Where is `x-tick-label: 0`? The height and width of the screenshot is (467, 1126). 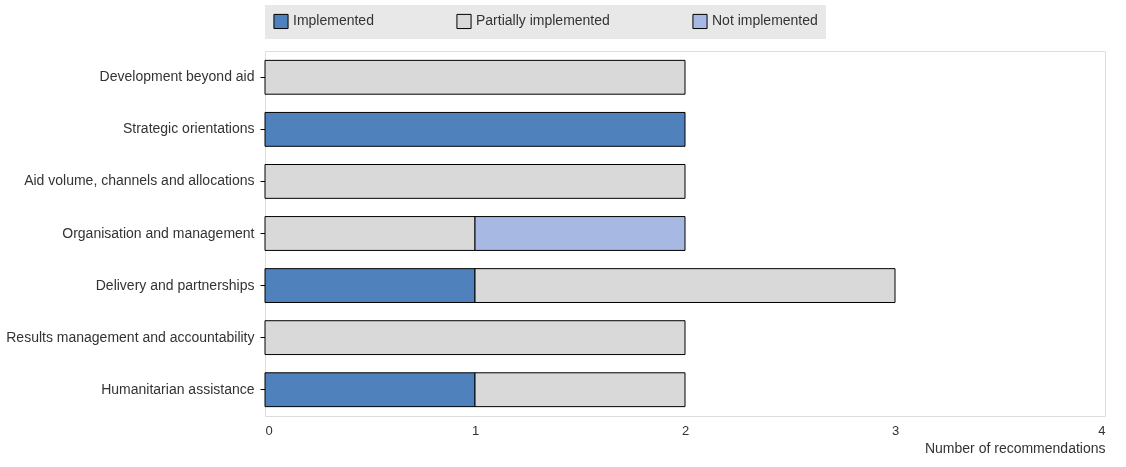 x-tick-label: 0 is located at coordinates (269, 430).